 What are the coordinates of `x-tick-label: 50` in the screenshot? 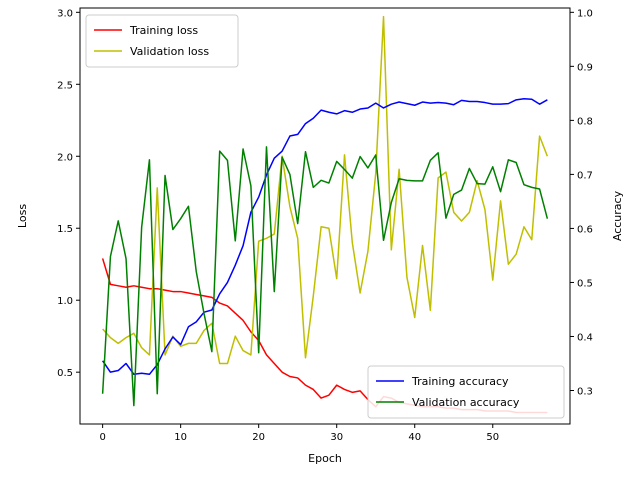 It's located at (492, 437).